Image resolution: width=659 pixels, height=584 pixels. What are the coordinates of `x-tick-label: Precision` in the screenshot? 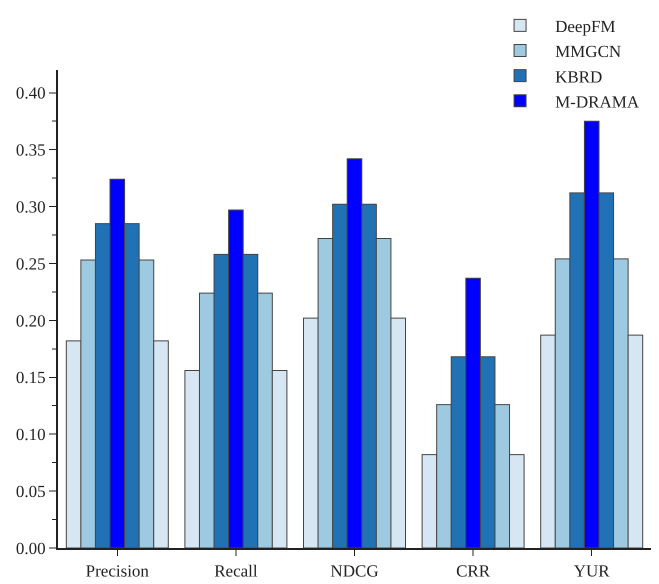 It's located at (118, 570).